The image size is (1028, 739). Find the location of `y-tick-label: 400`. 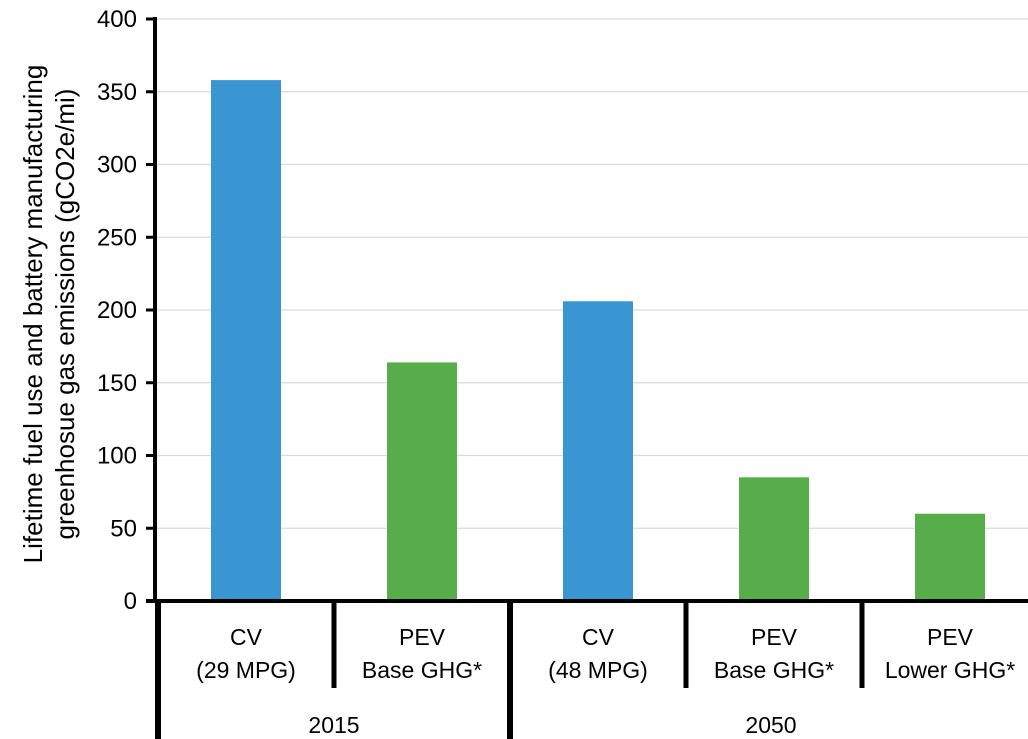

y-tick-label: 400 is located at coordinates (117, 19).